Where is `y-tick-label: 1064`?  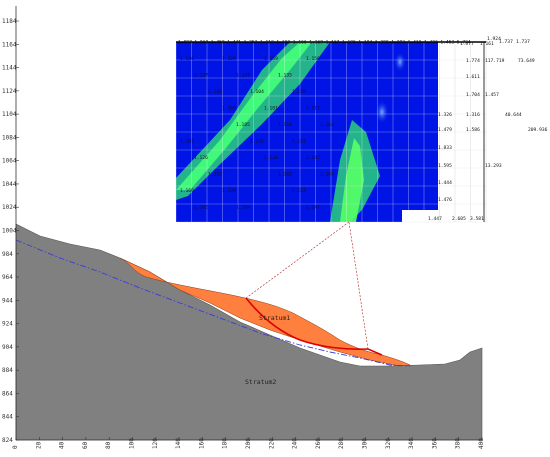 y-tick-label: 1064 is located at coordinates (9, 161).